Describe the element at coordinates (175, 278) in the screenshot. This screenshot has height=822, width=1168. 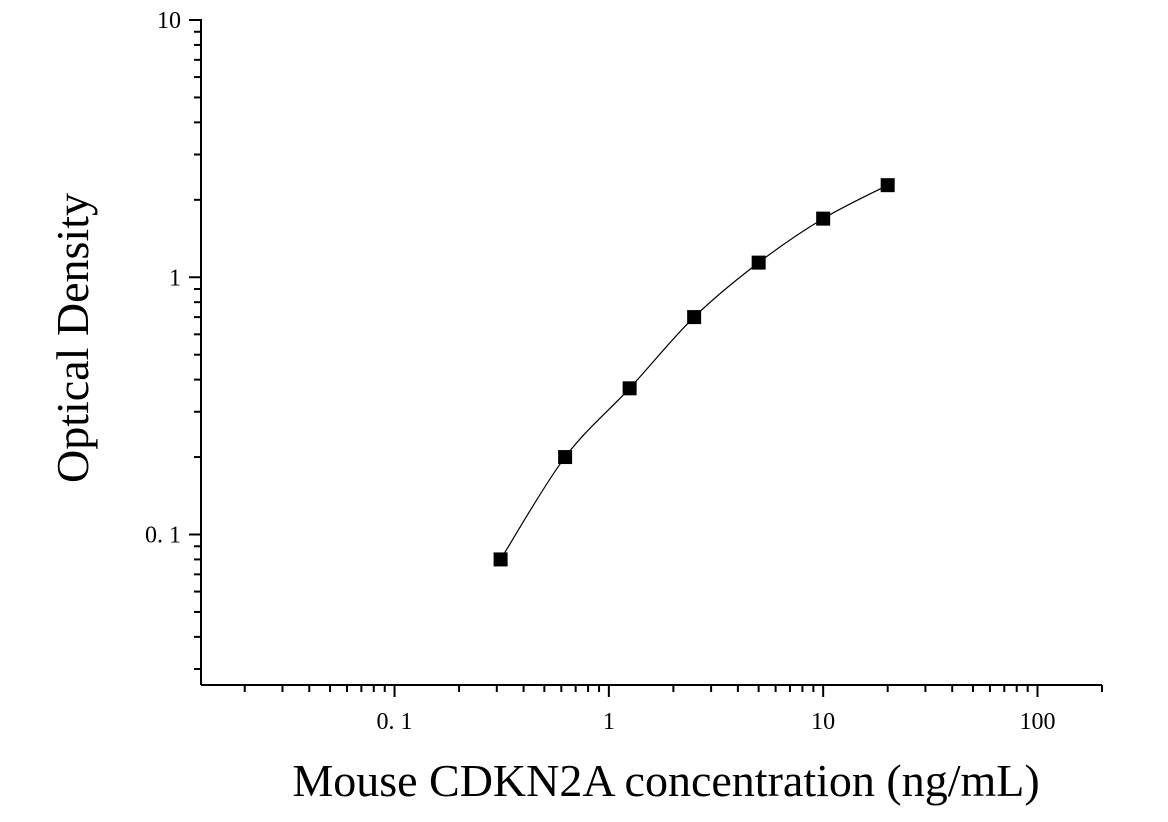
I see `y-tick-label: 1` at that location.